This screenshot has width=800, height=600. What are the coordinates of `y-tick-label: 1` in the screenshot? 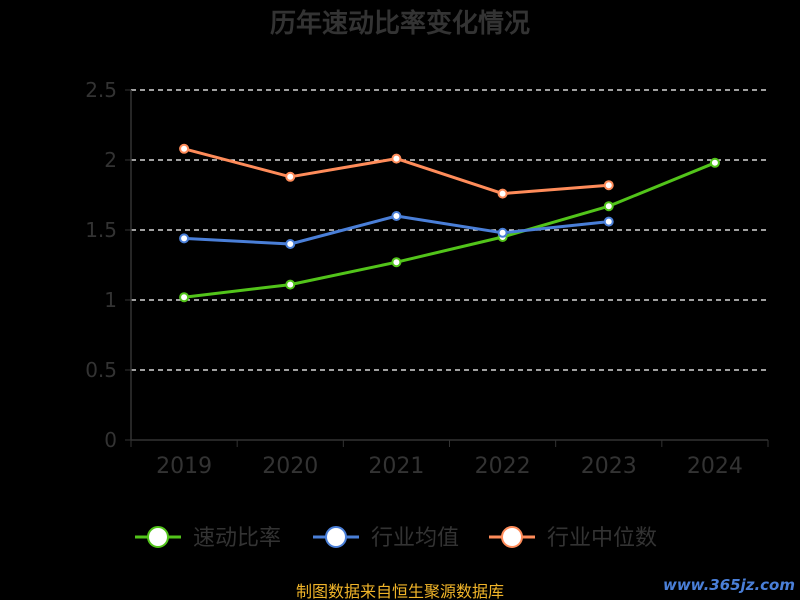 It's located at (110, 300).